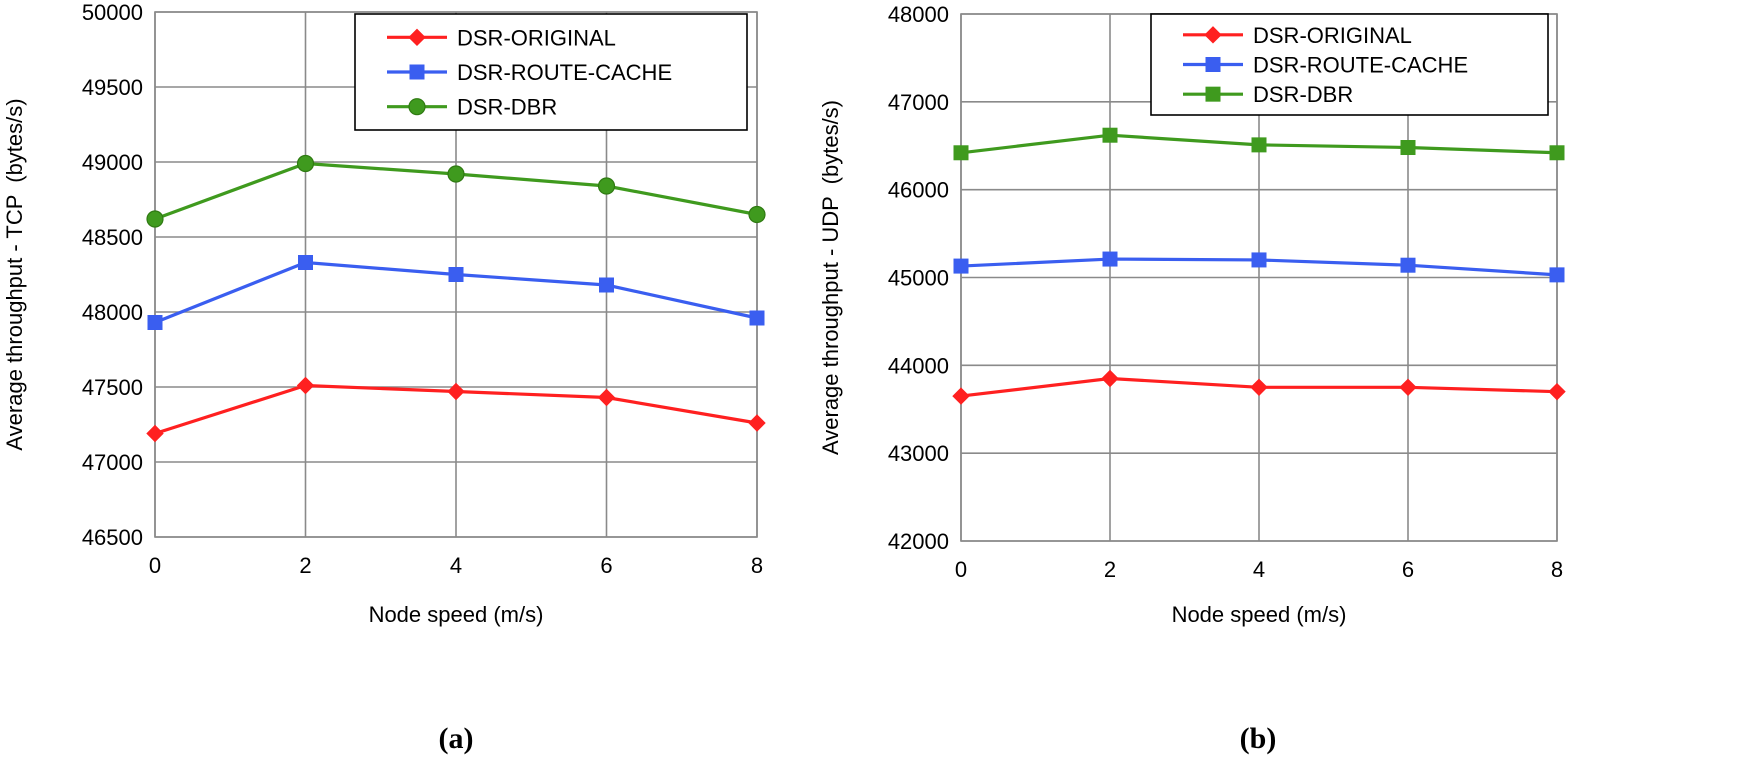 The image size is (1750, 765). What do you see at coordinates (112, 12) in the screenshot?
I see `y-tick-label: 50000` at bounding box center [112, 12].